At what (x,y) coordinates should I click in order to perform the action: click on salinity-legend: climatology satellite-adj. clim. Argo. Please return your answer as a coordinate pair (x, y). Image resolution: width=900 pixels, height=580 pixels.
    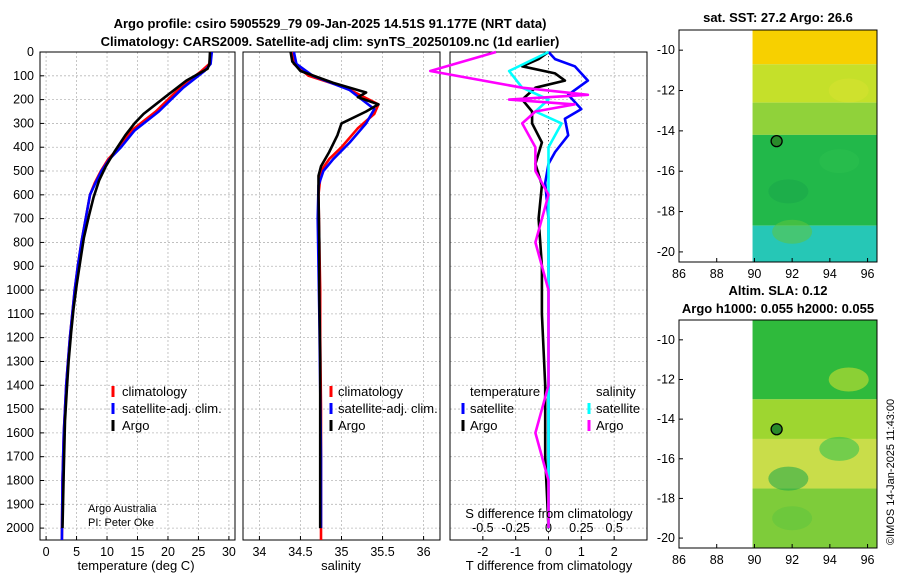
    Looking at the image, I should click on (383, 408).